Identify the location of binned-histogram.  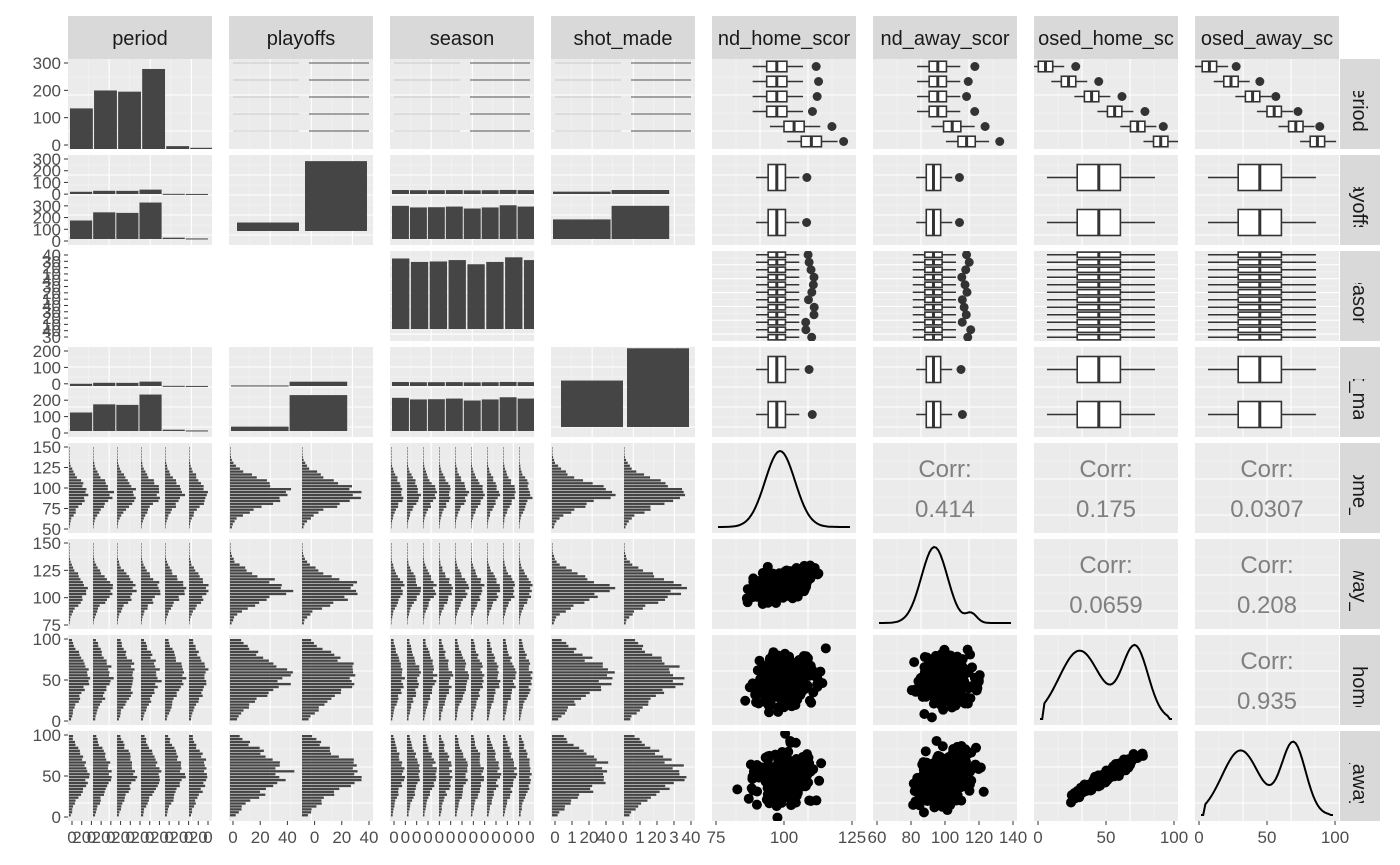
(462, 680).